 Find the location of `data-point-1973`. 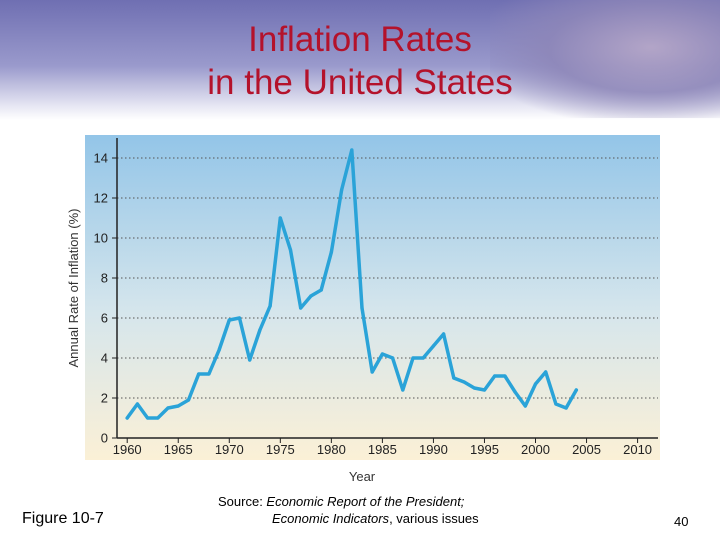

data-point-1973 is located at coordinates (260, 330).